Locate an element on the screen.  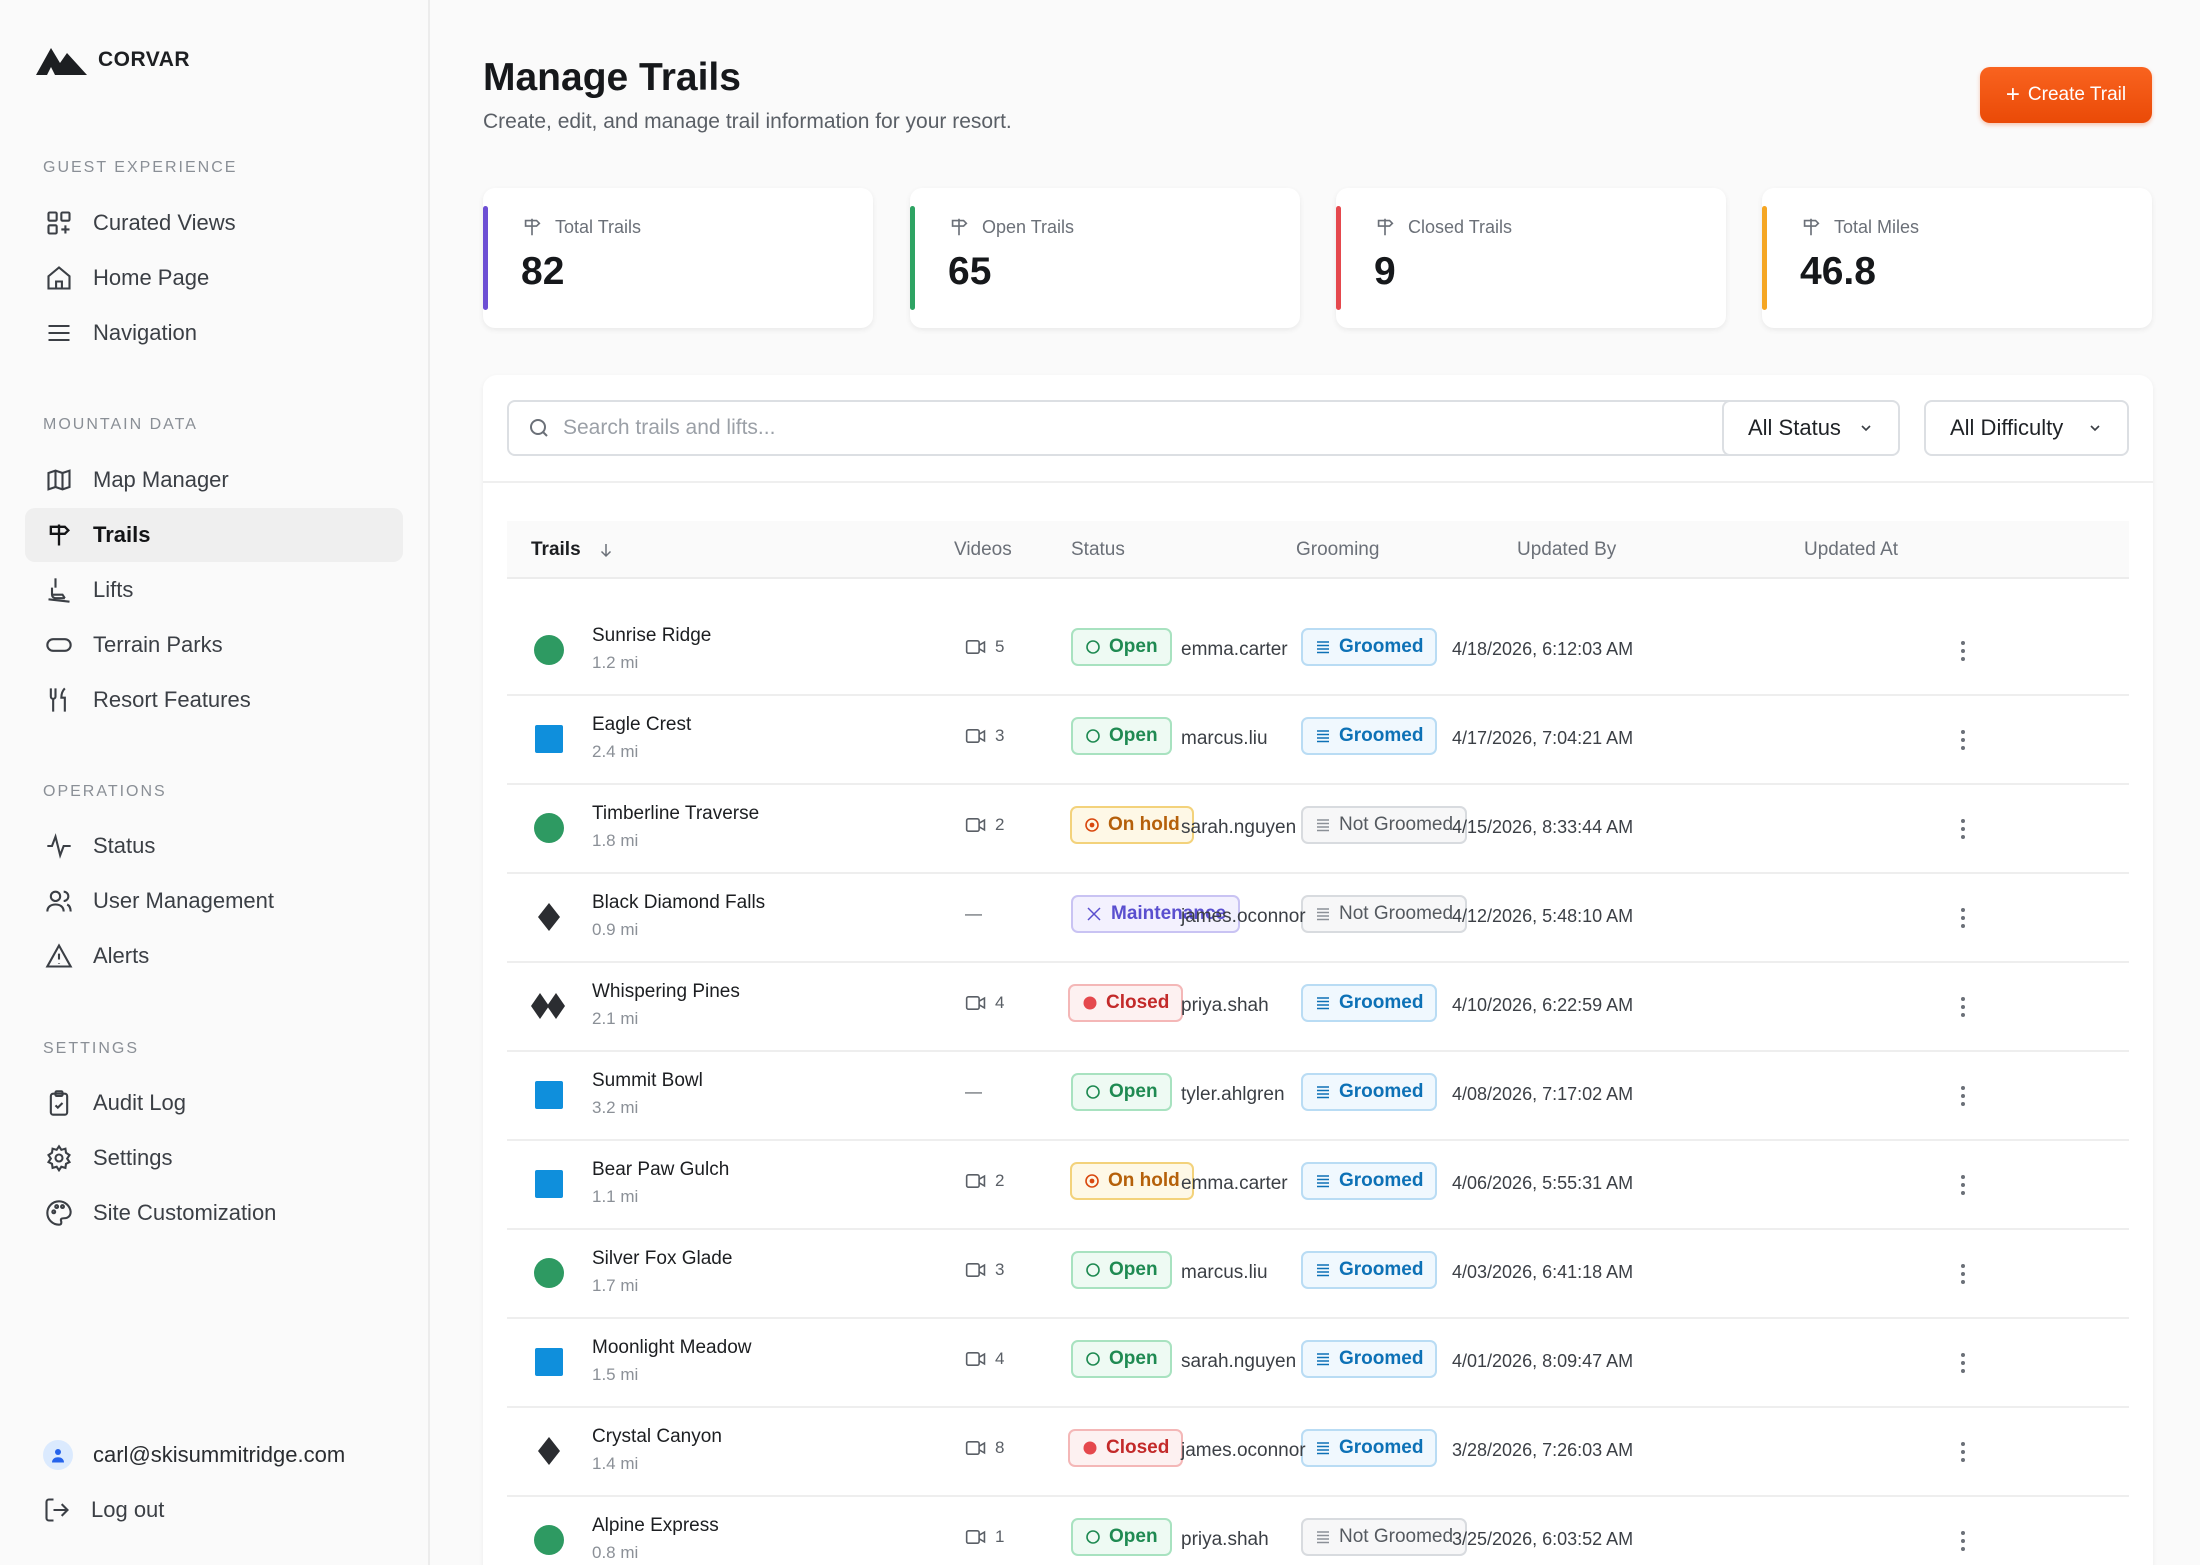
stat-card-closed-trails: Closed Trails 9 is located at coordinates (1531, 258).